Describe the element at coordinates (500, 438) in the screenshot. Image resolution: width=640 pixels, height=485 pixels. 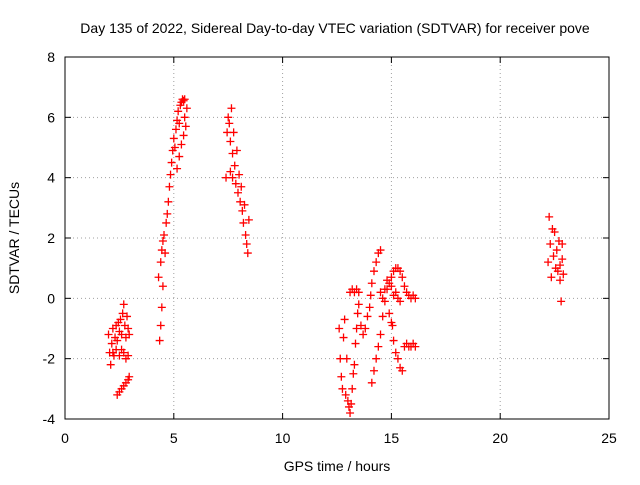
I see `x-tick-label: 20` at that location.